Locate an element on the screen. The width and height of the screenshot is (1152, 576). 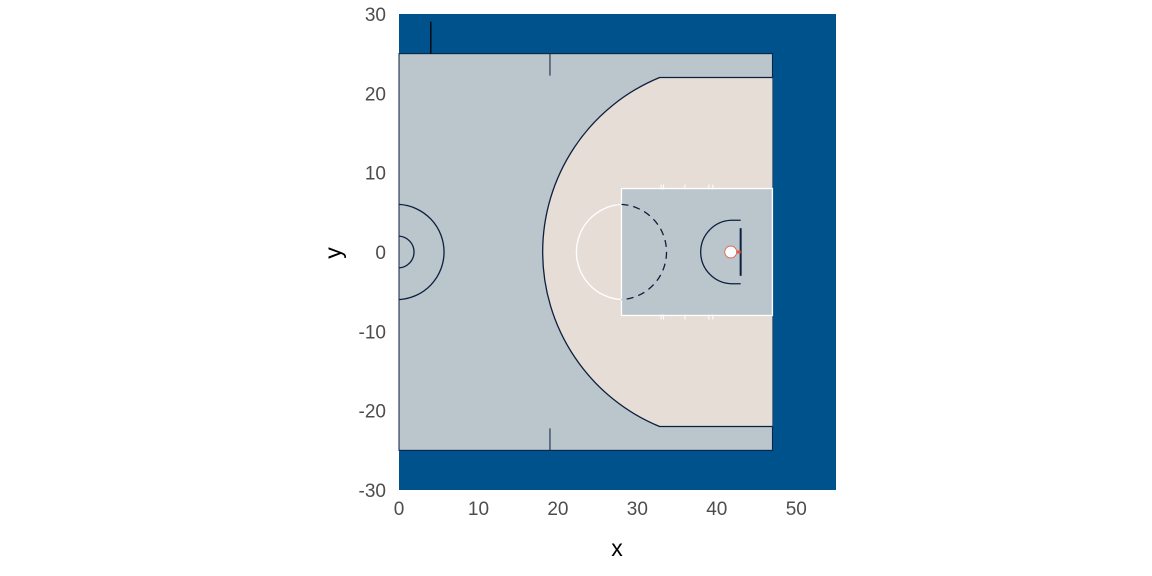
x-tick-label: 20 is located at coordinates (557, 509).